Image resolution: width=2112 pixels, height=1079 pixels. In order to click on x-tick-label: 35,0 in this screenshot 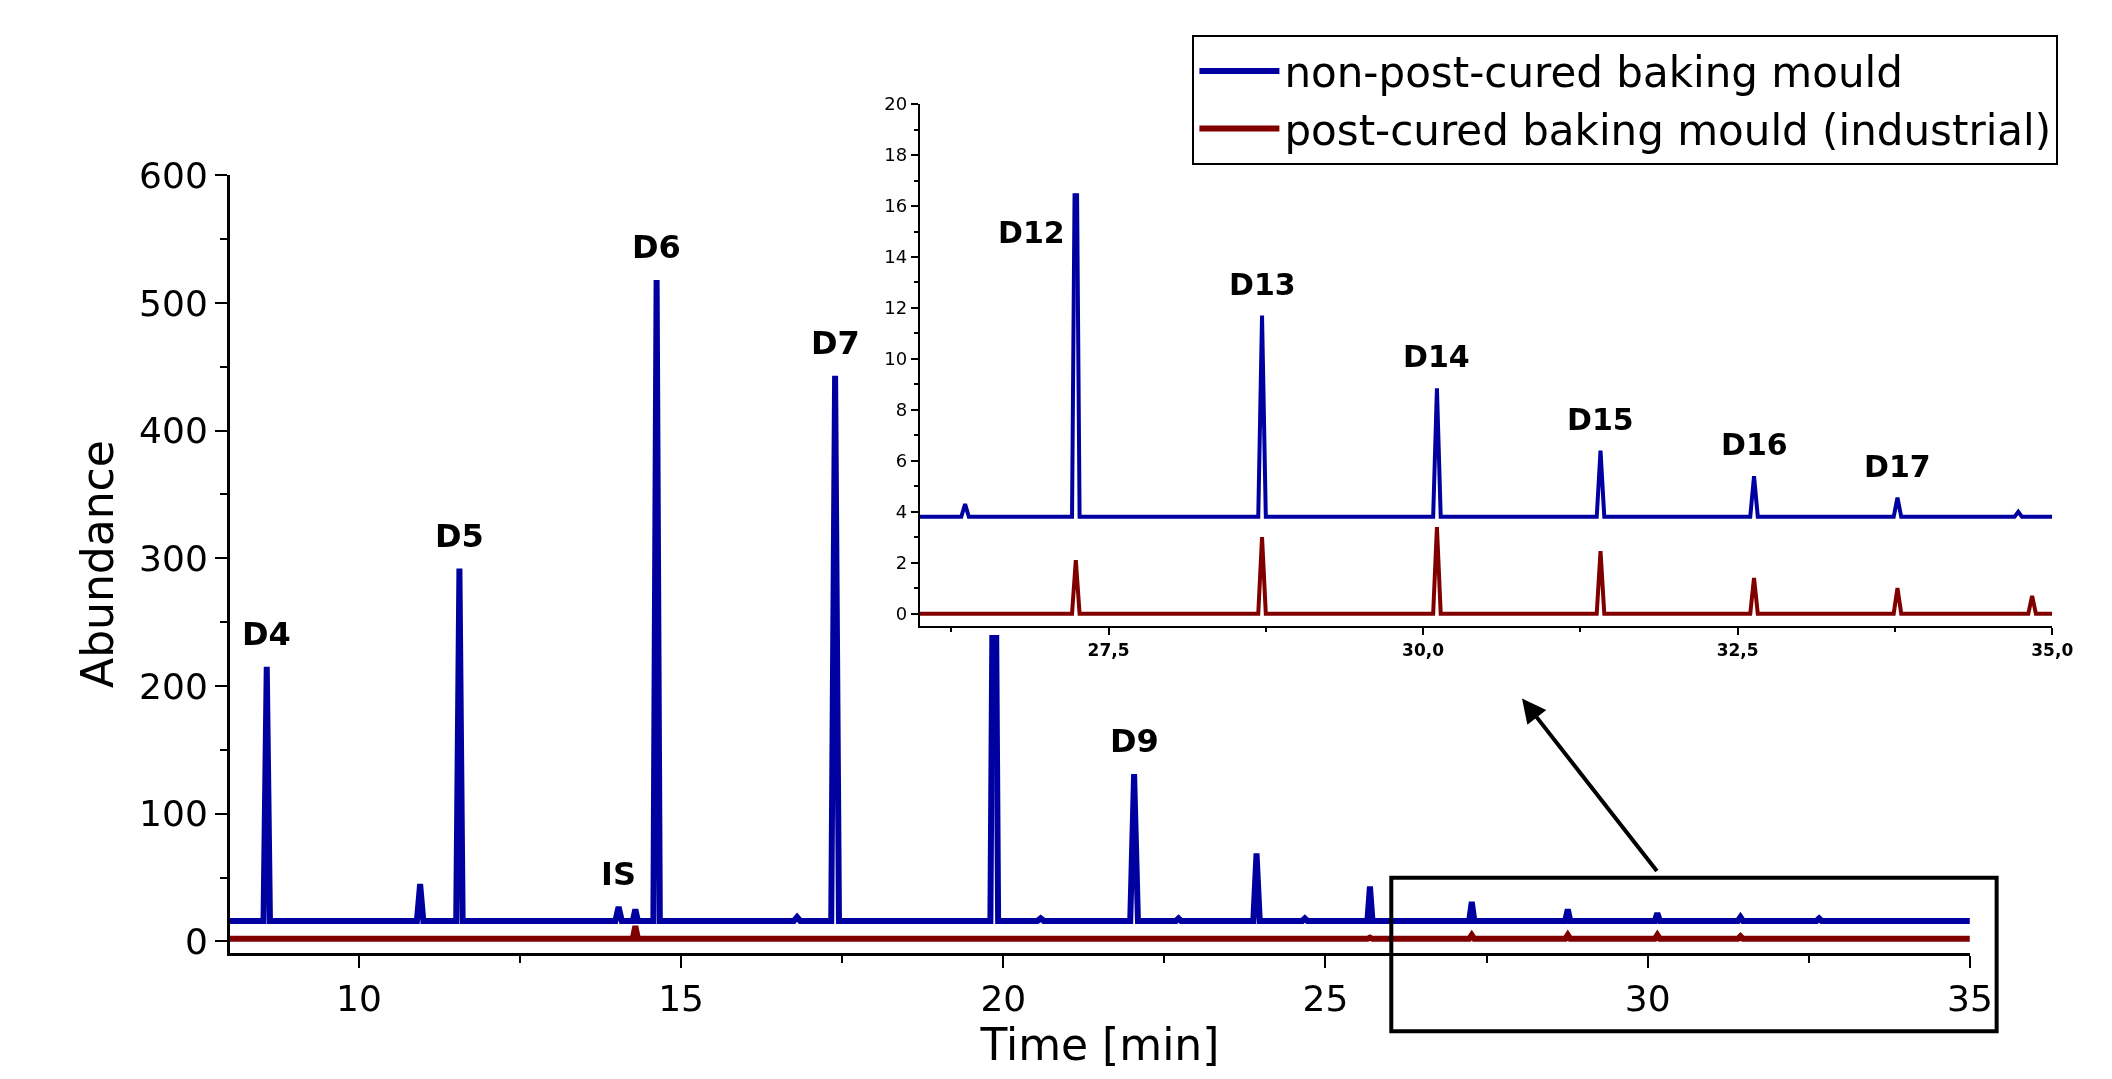, I will do `click(2052, 649)`.